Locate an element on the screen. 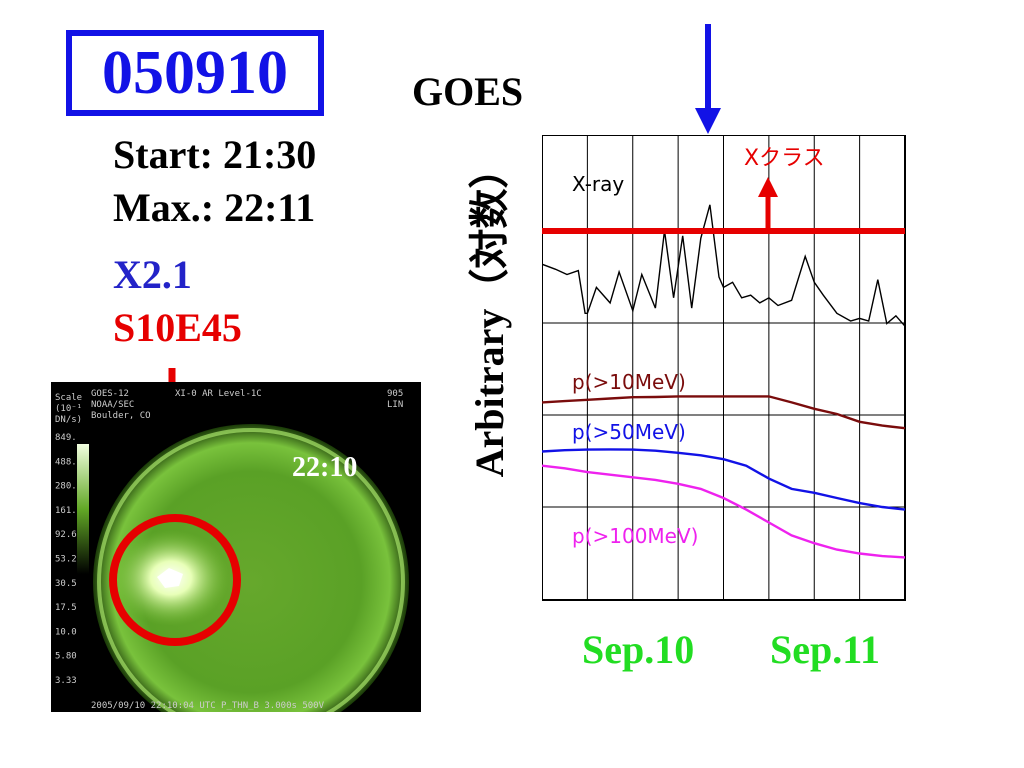  x-class-arrow-head is located at coordinates (768, 187).